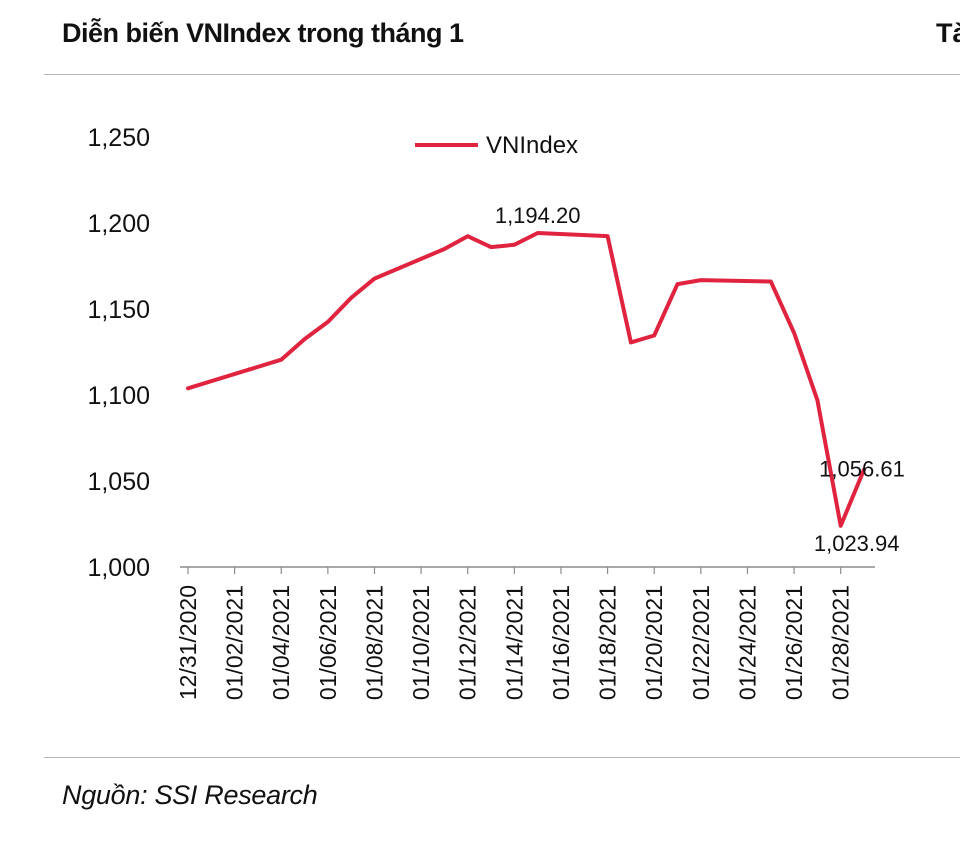  Describe the element at coordinates (118, 482) in the screenshot. I see `y-tick-label: 1,050` at that location.